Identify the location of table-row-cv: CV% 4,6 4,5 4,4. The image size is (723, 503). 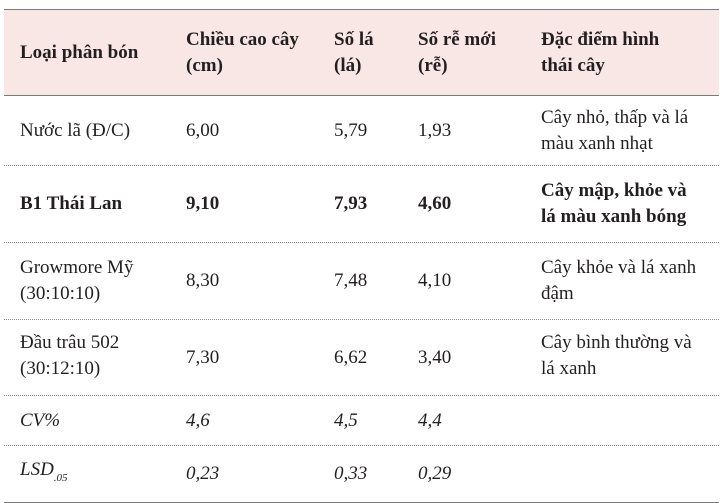
(361, 421).